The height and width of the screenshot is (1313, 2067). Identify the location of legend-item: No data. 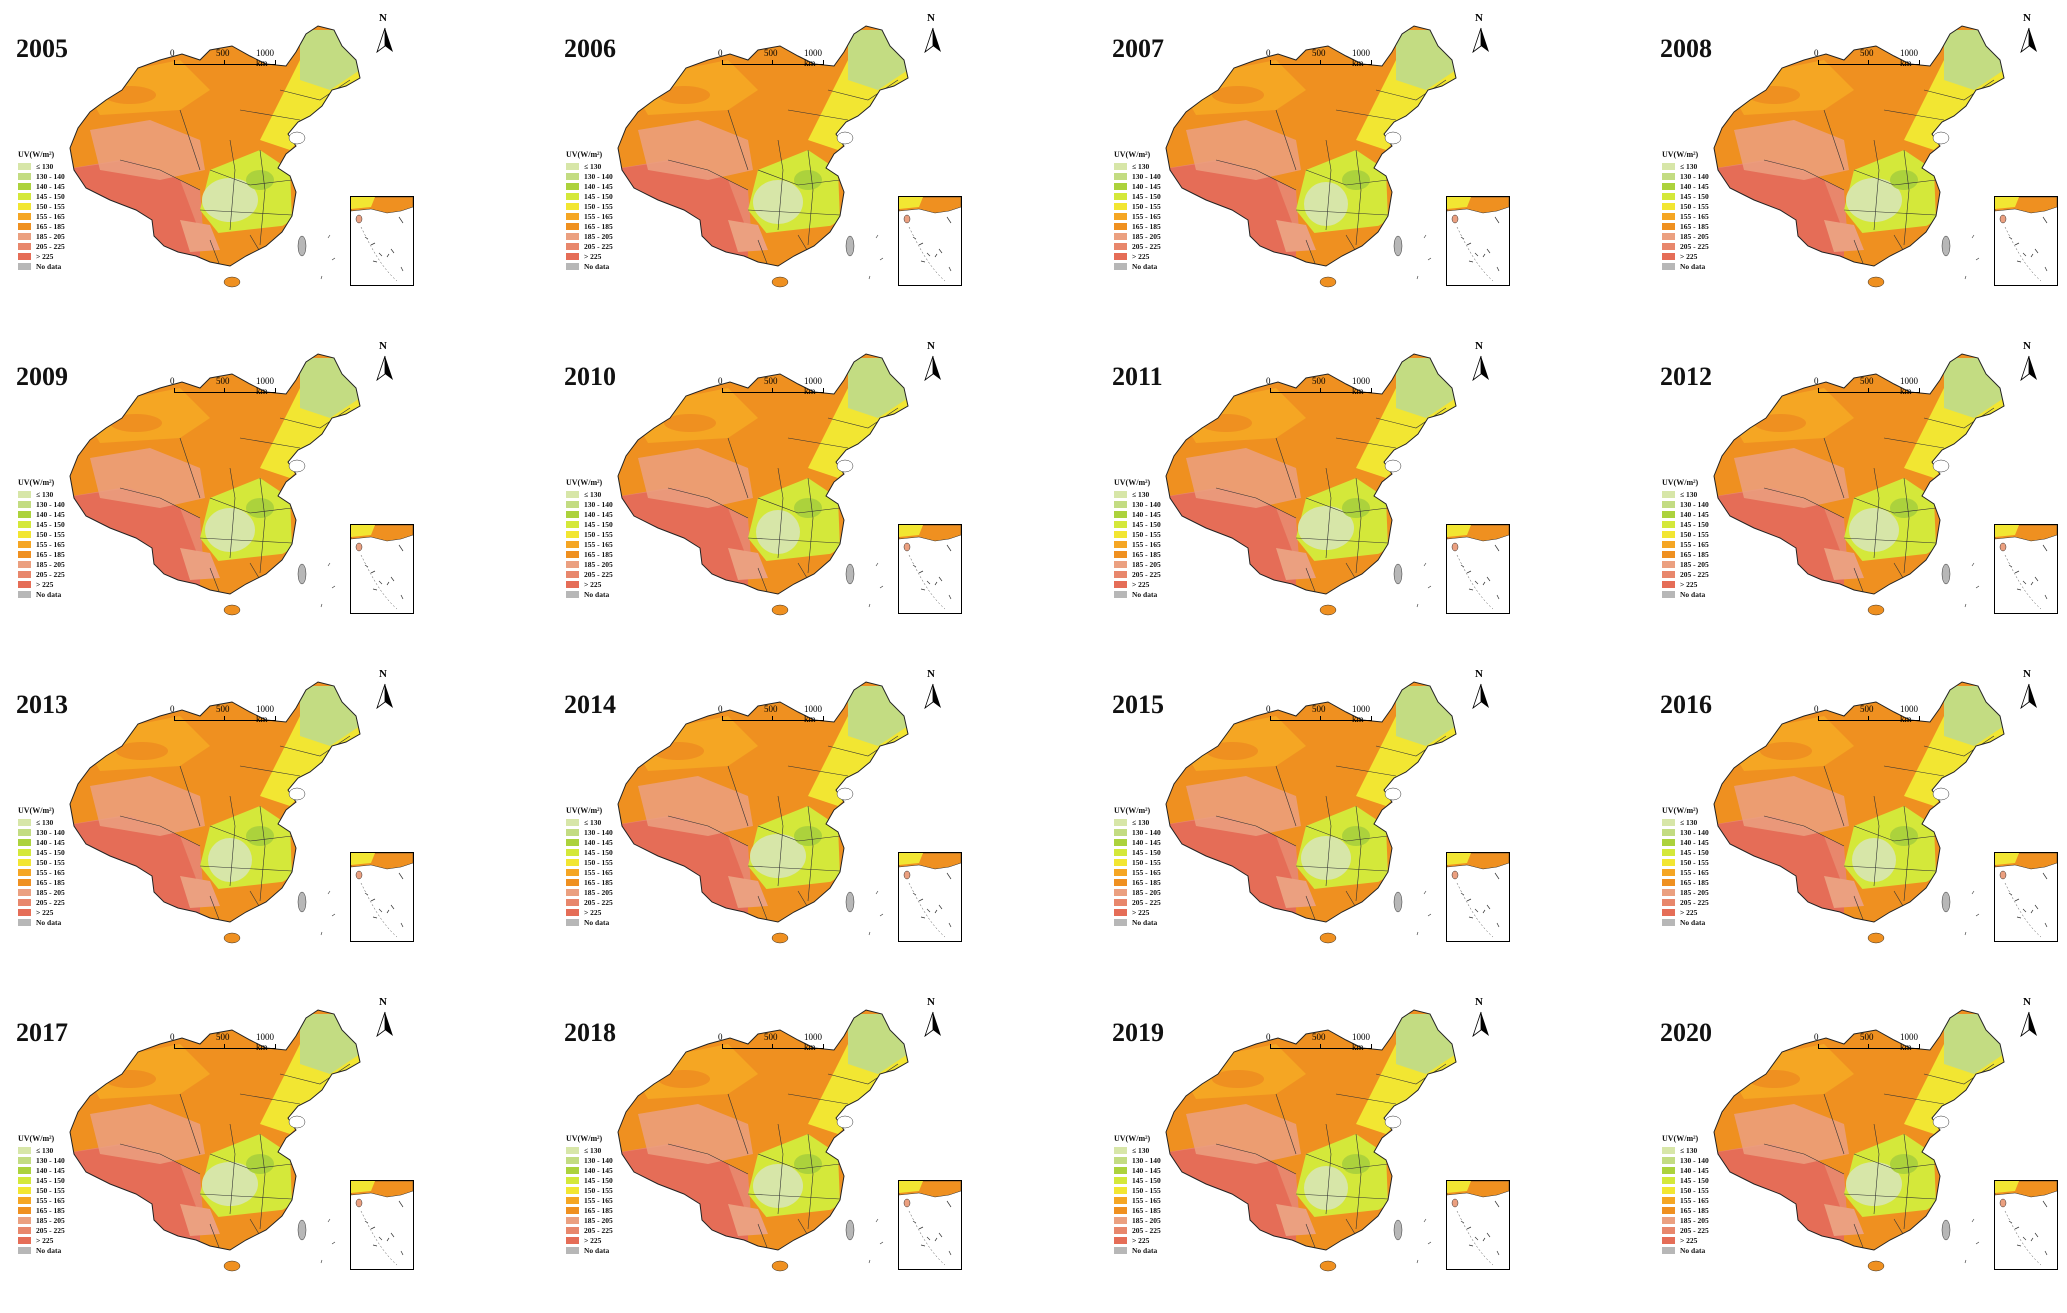
(41, 266).